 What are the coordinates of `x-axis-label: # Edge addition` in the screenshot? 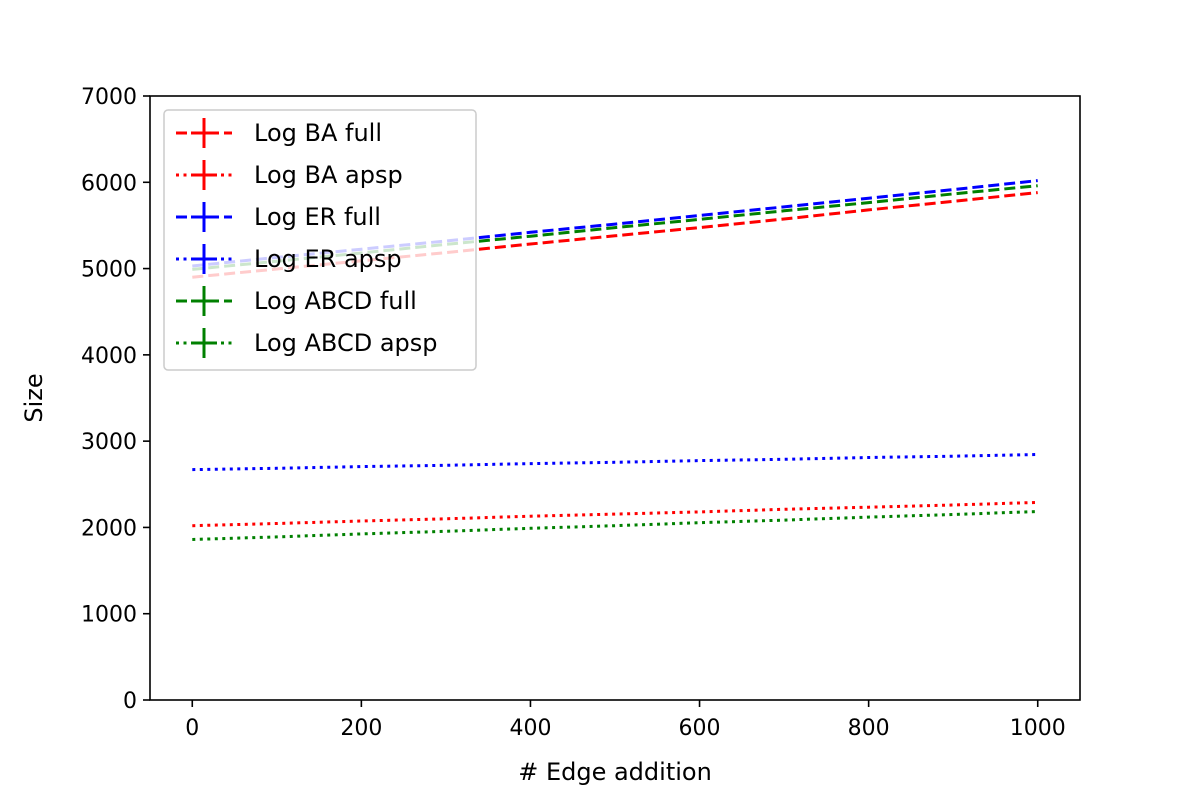 It's located at (615, 772).